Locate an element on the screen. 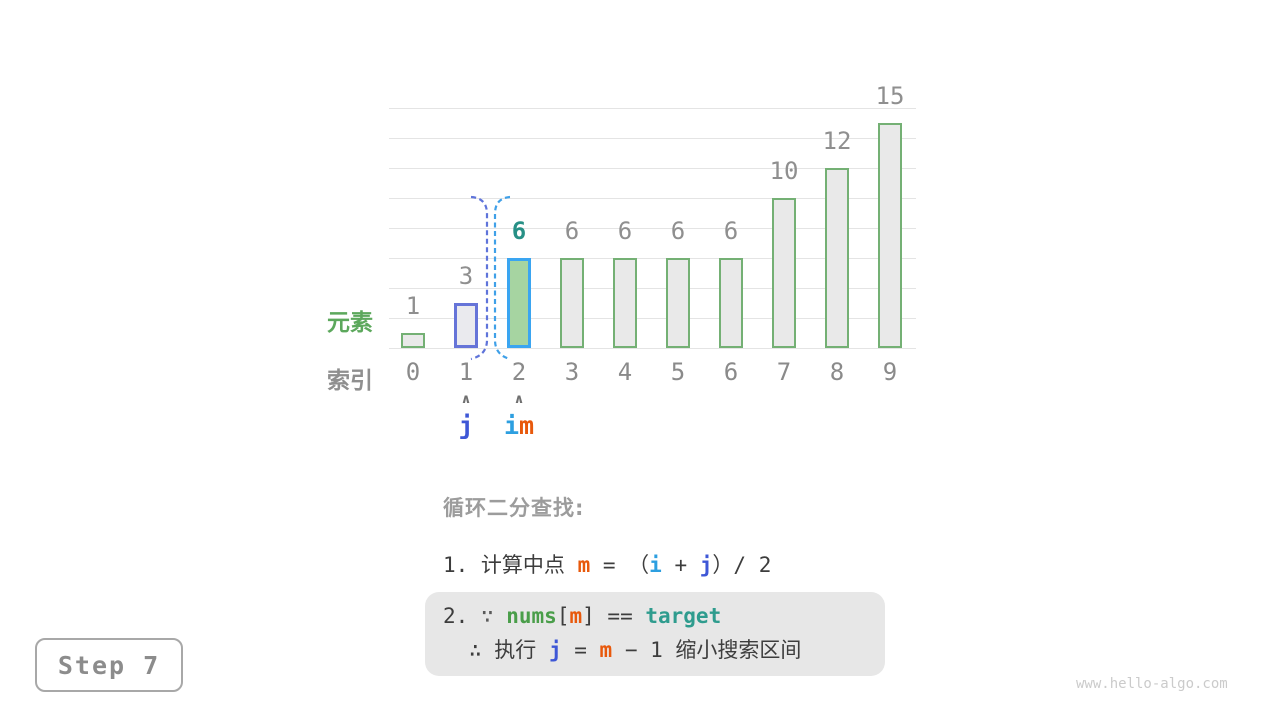 This screenshot has width=1280, height=720. interval-divider-bracket is located at coordinates (490, 278).